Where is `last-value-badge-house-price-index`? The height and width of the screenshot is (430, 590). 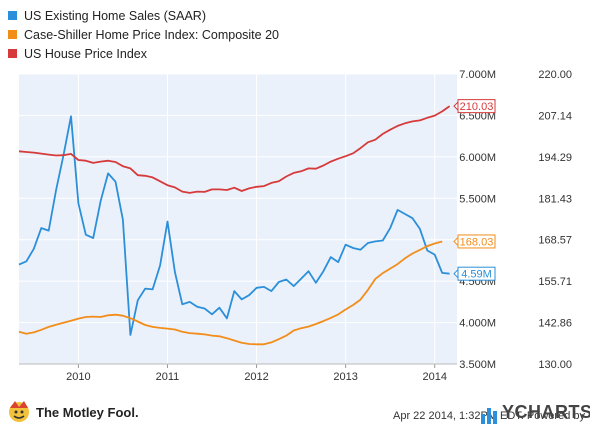 last-value-badge-house-price-index is located at coordinates (476, 106).